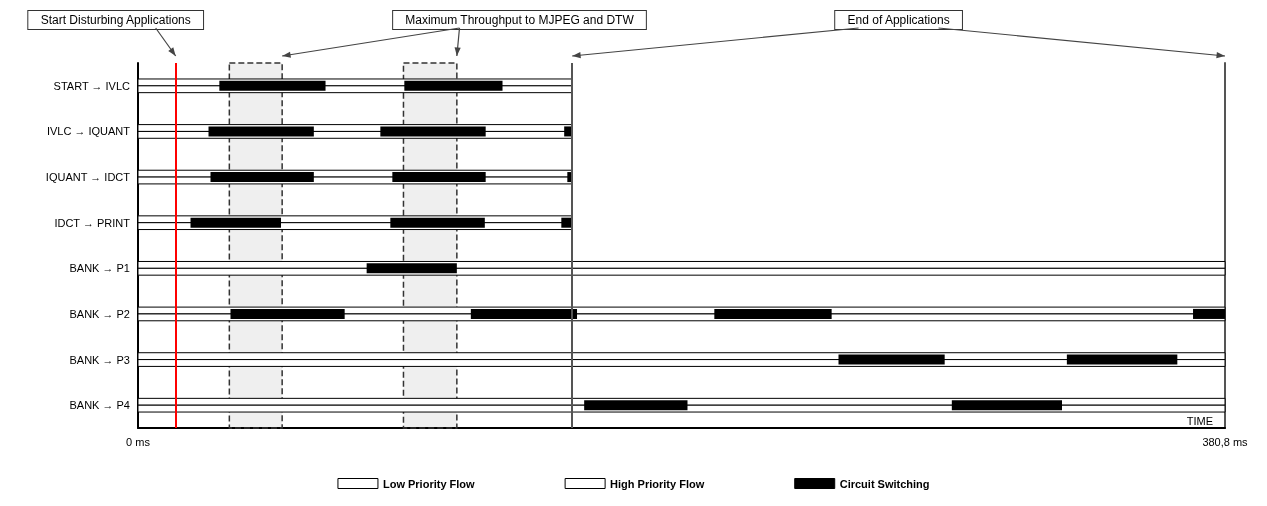 The height and width of the screenshot is (506, 1267). Describe the element at coordinates (429, 483) in the screenshot. I see `legend-label: Low Priority Flow` at that location.